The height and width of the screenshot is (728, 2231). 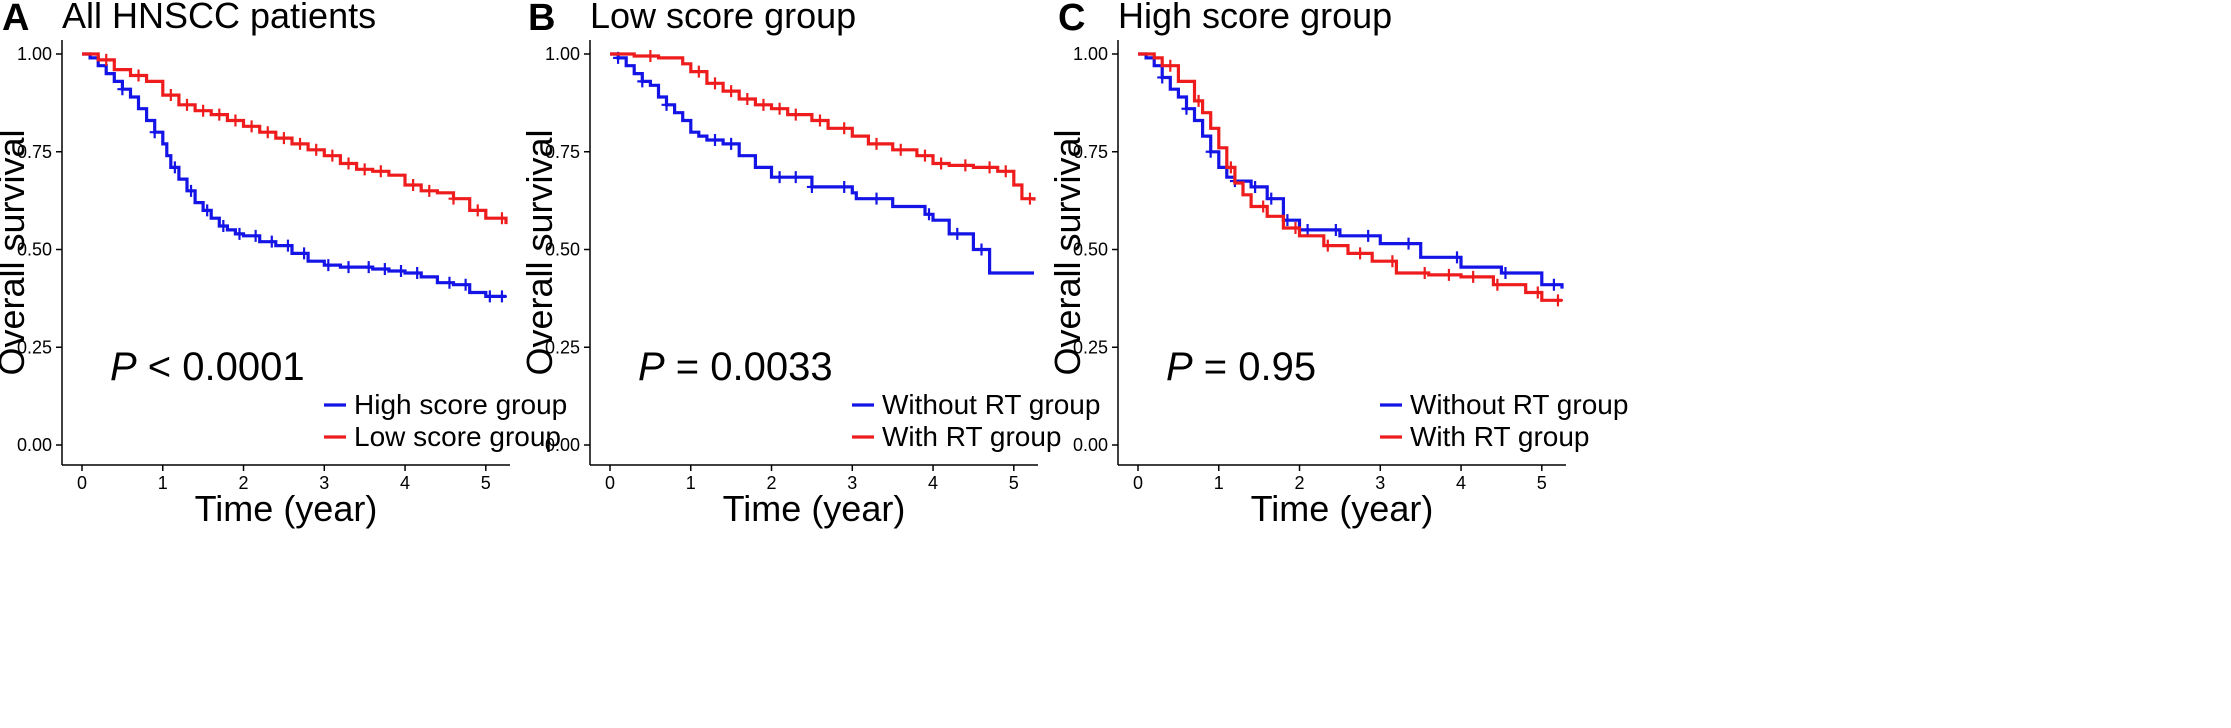 What do you see at coordinates (749, 367) in the screenshot?
I see `p-value-text: = 0.0033` at bounding box center [749, 367].